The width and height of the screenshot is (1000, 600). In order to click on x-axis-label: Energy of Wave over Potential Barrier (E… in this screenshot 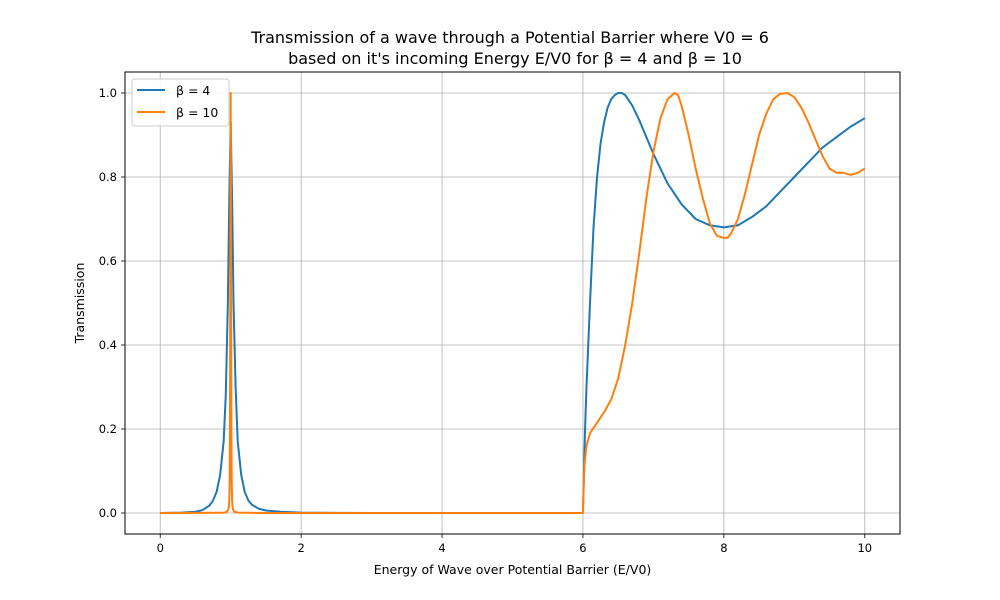, I will do `click(513, 569)`.